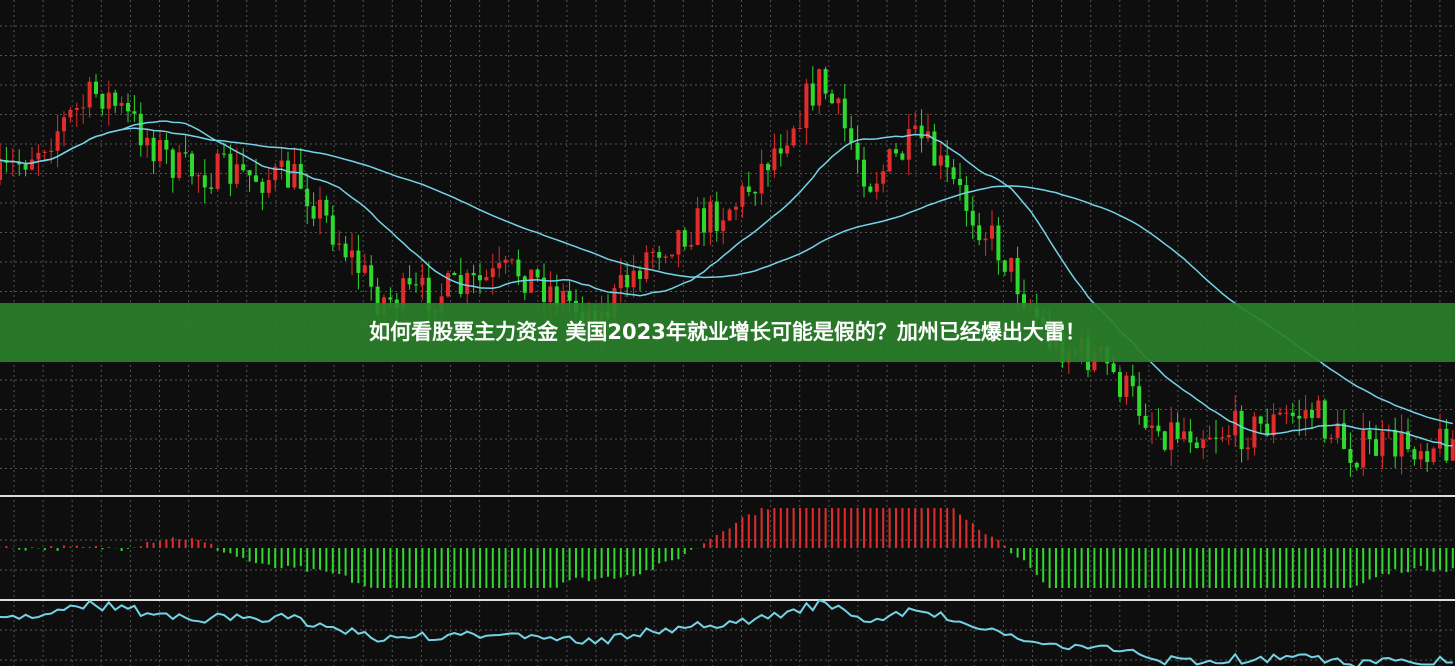  I want to click on headline-banner: 如何看股票主力资金 美国2023年就业增长可能是假的？加州已经爆出大雷！, so click(727, 332).